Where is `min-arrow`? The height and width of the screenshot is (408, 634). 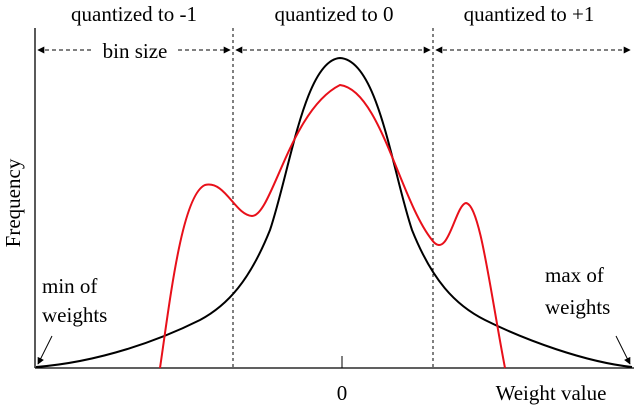 min-arrow is located at coordinates (45, 350).